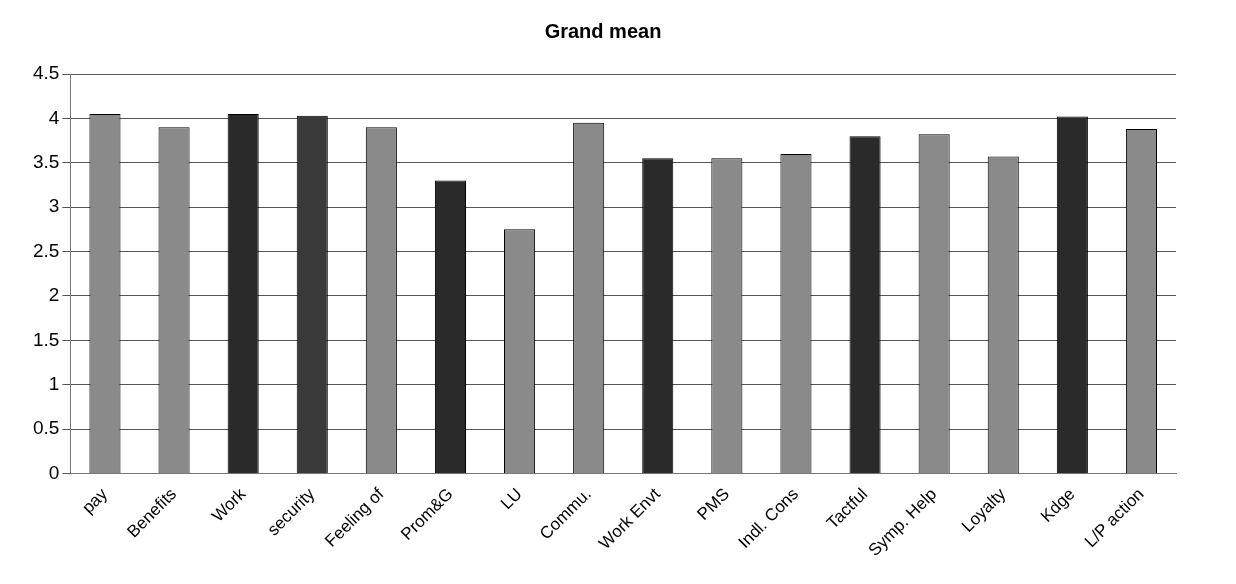 The image size is (1236, 584). What do you see at coordinates (46, 250) in the screenshot?
I see `y-tick-label: 2.5` at bounding box center [46, 250].